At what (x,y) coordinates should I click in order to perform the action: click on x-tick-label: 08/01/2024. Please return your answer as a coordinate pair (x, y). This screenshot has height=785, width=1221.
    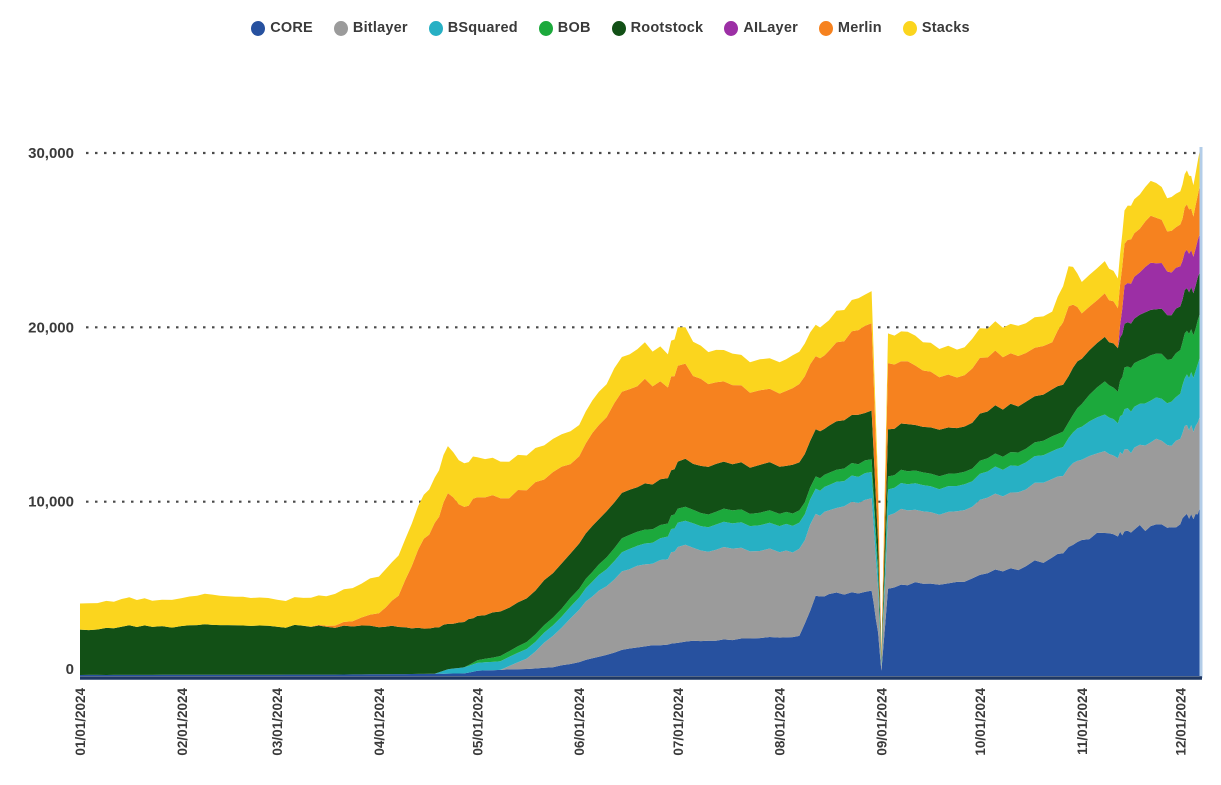
    Looking at the image, I should click on (780, 722).